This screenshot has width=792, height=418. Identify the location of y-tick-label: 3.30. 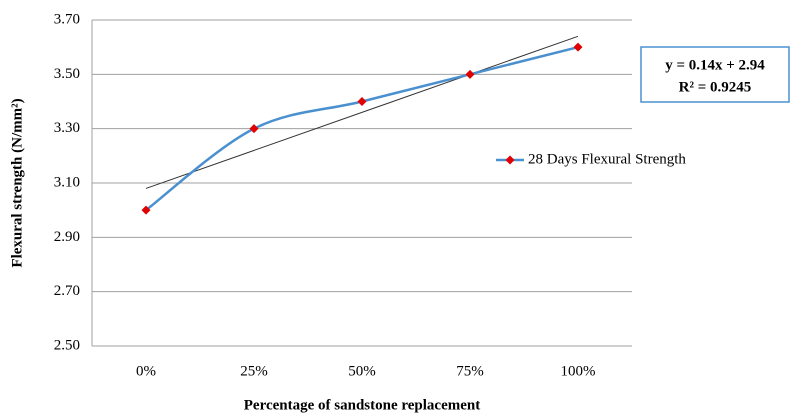
(67, 128).